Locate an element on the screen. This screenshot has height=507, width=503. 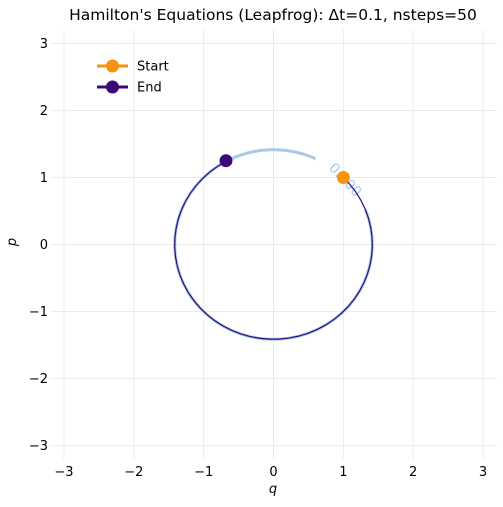
end-marker is located at coordinates (226, 161).